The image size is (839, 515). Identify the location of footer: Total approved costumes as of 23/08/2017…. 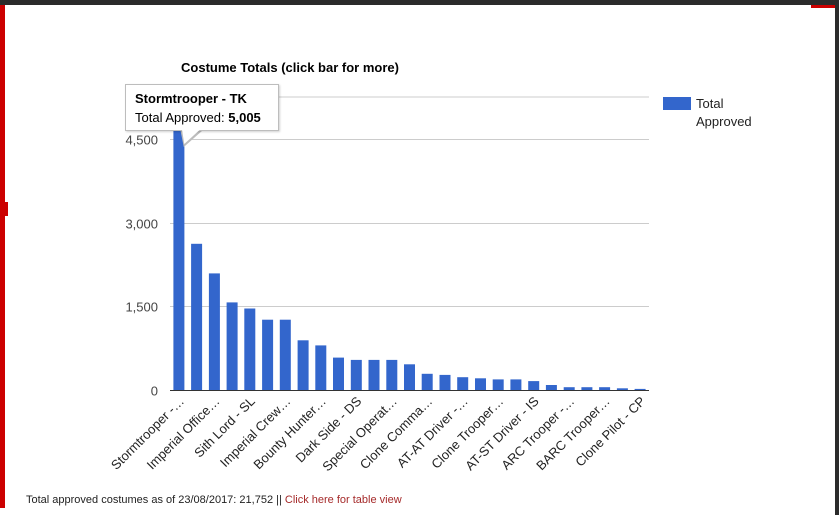
(214, 500).